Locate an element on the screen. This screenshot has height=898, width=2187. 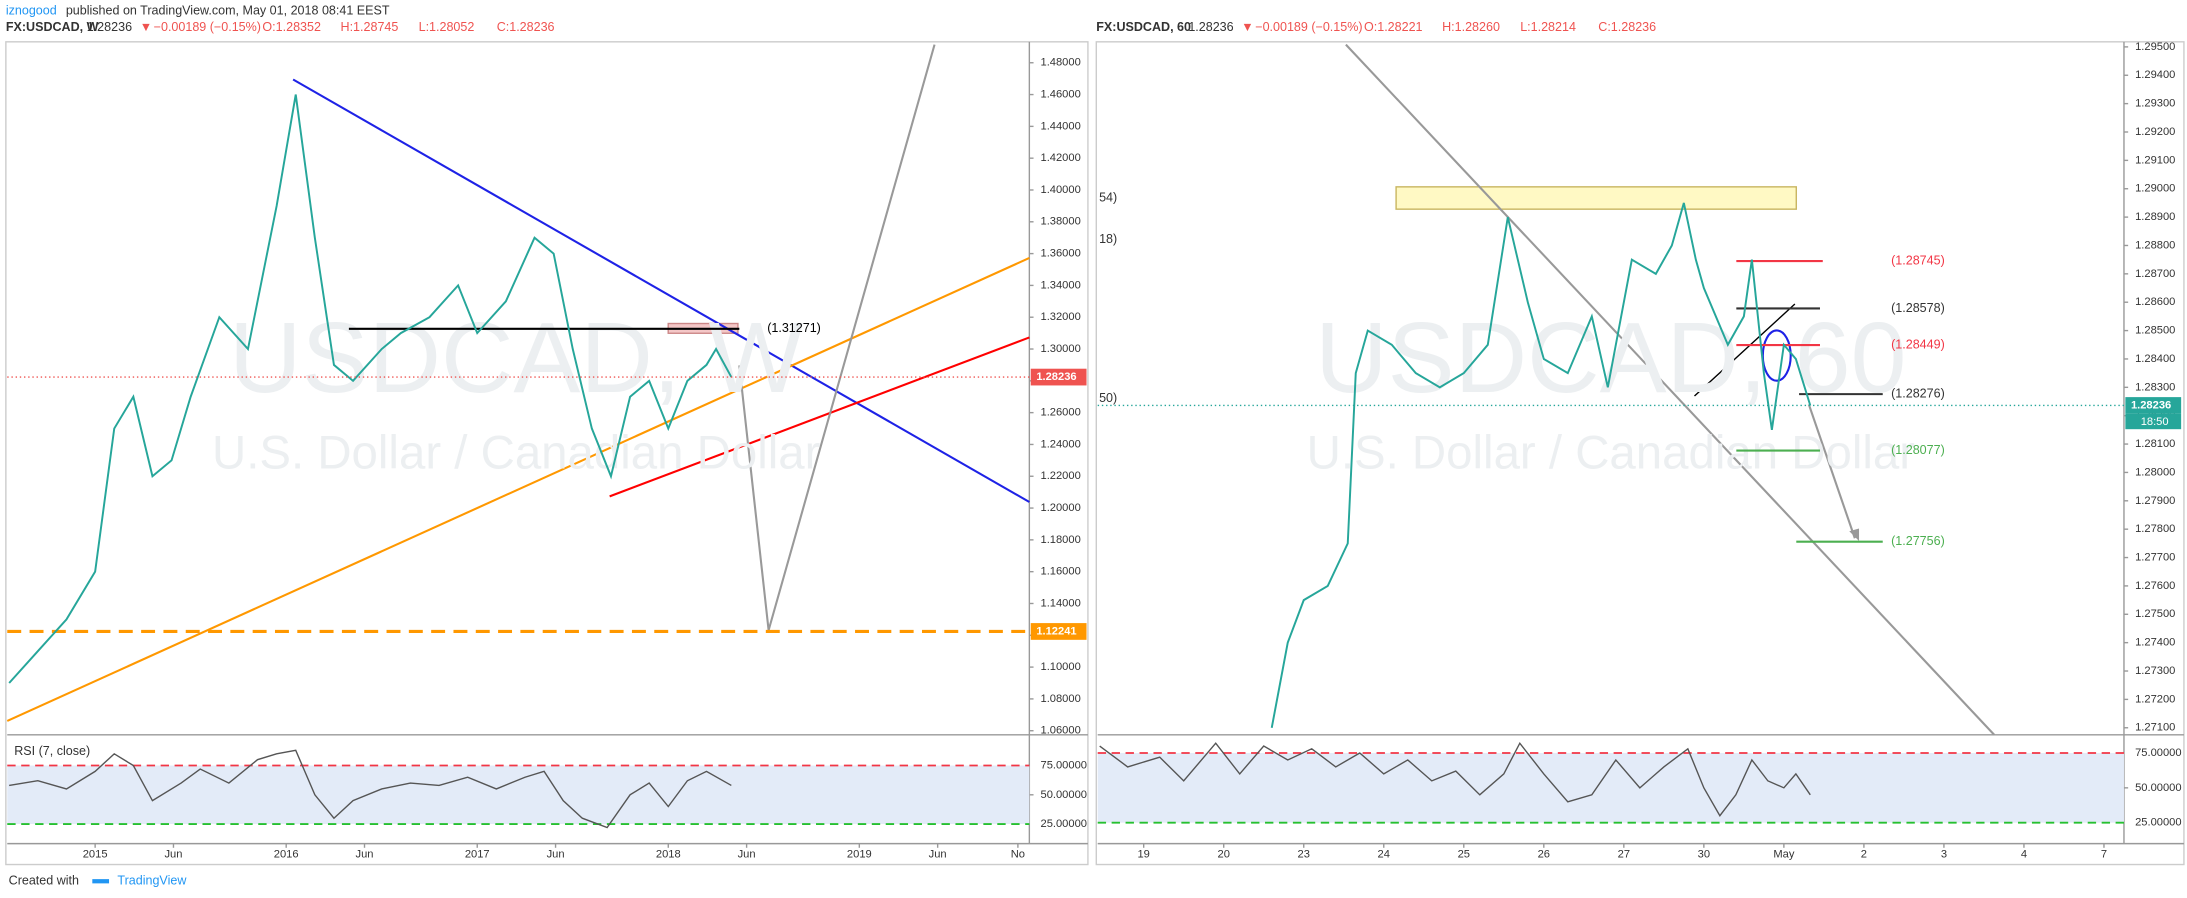
quote-high: H:1.28260 is located at coordinates (1471, 27).